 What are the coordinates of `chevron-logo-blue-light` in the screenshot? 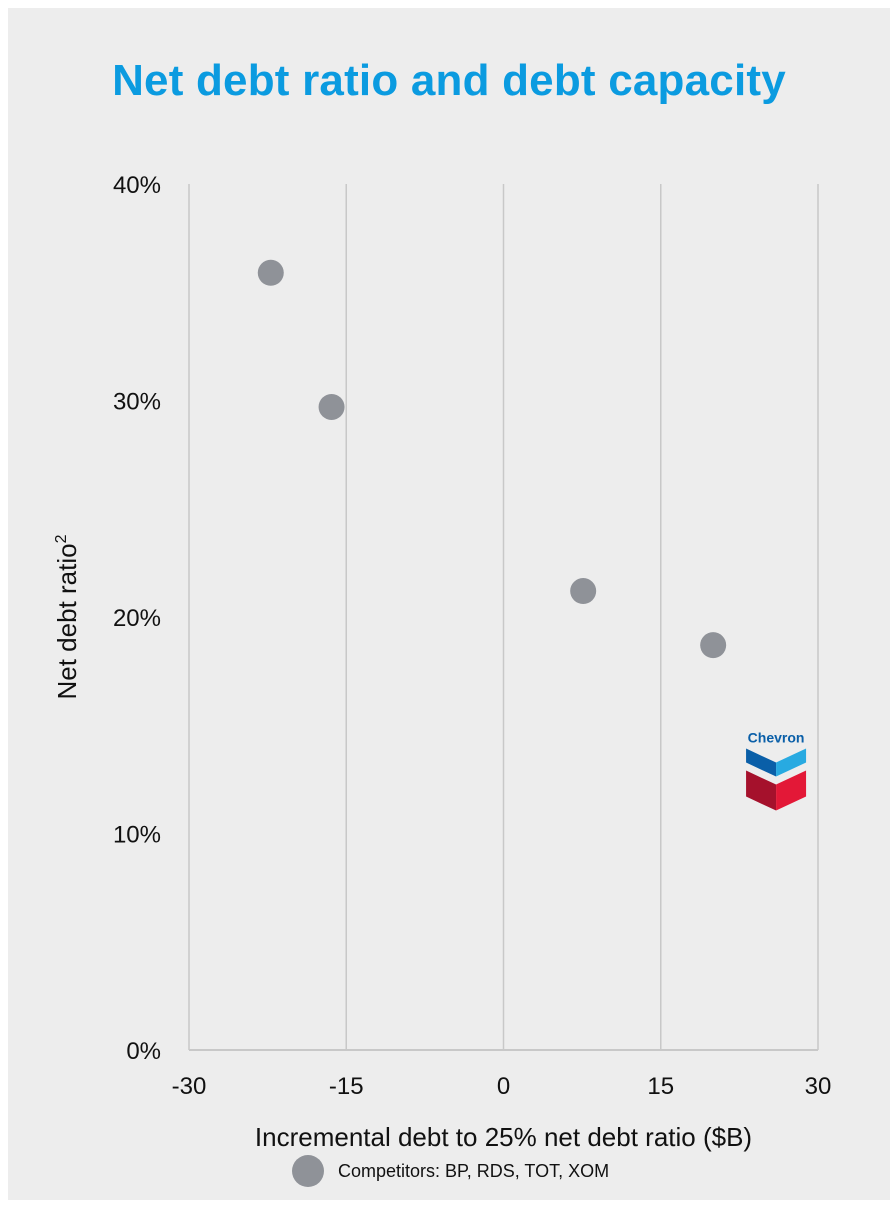 It's located at (791, 762).